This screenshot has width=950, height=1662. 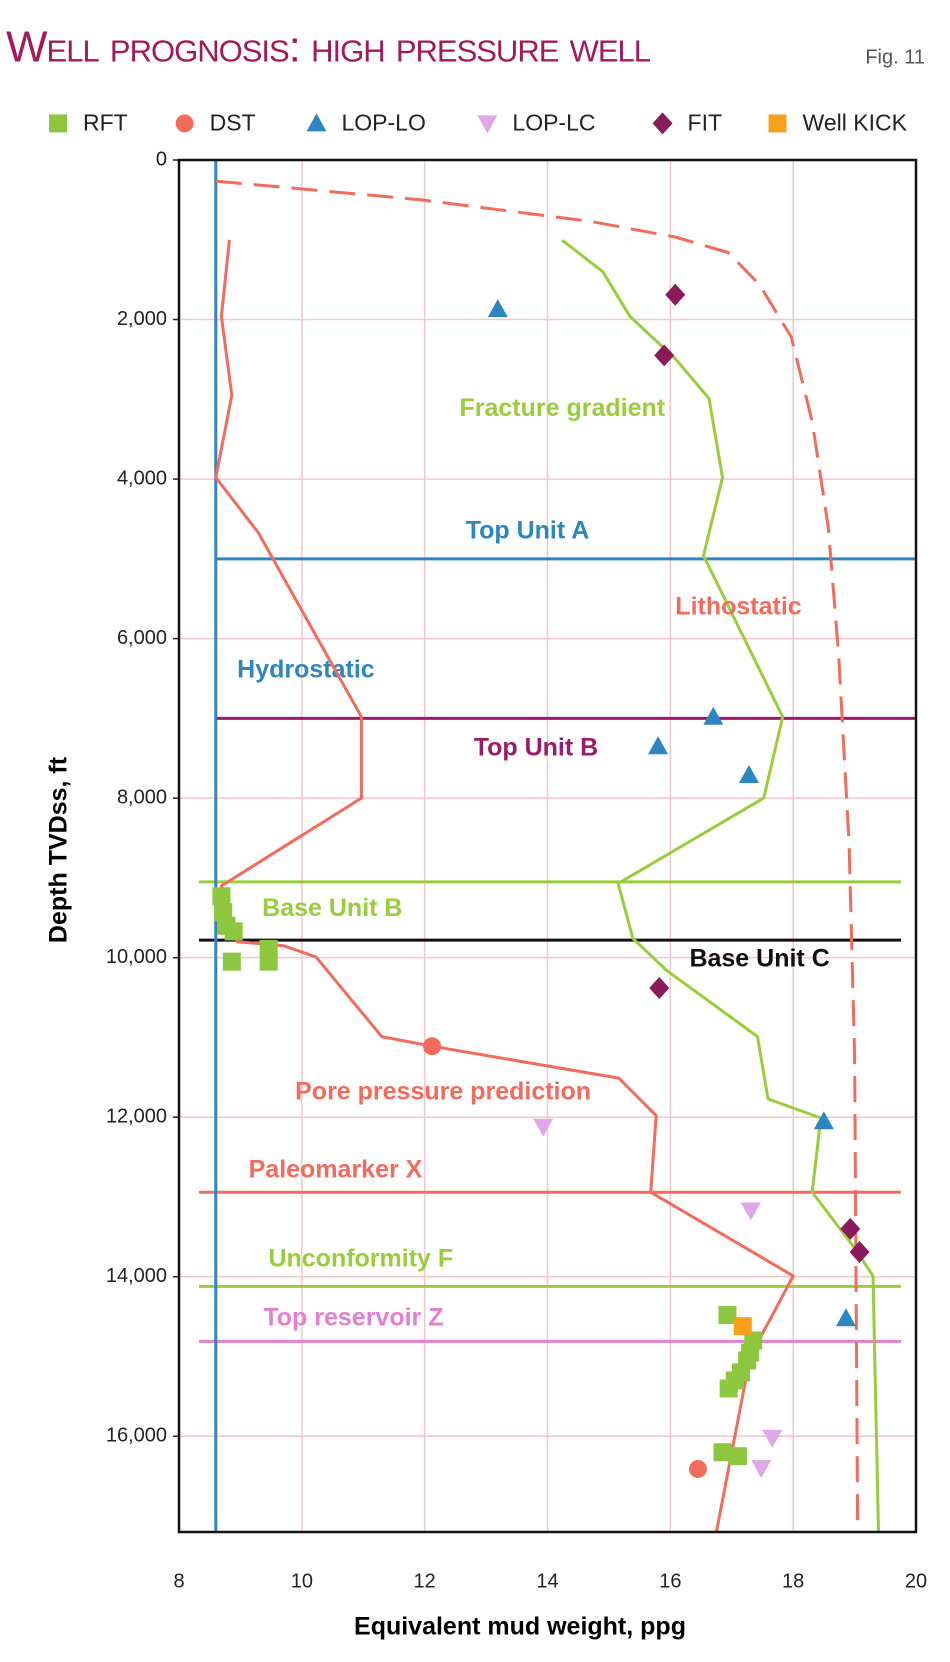 I want to click on x-tick-label: 14, so click(x=547, y=1581).